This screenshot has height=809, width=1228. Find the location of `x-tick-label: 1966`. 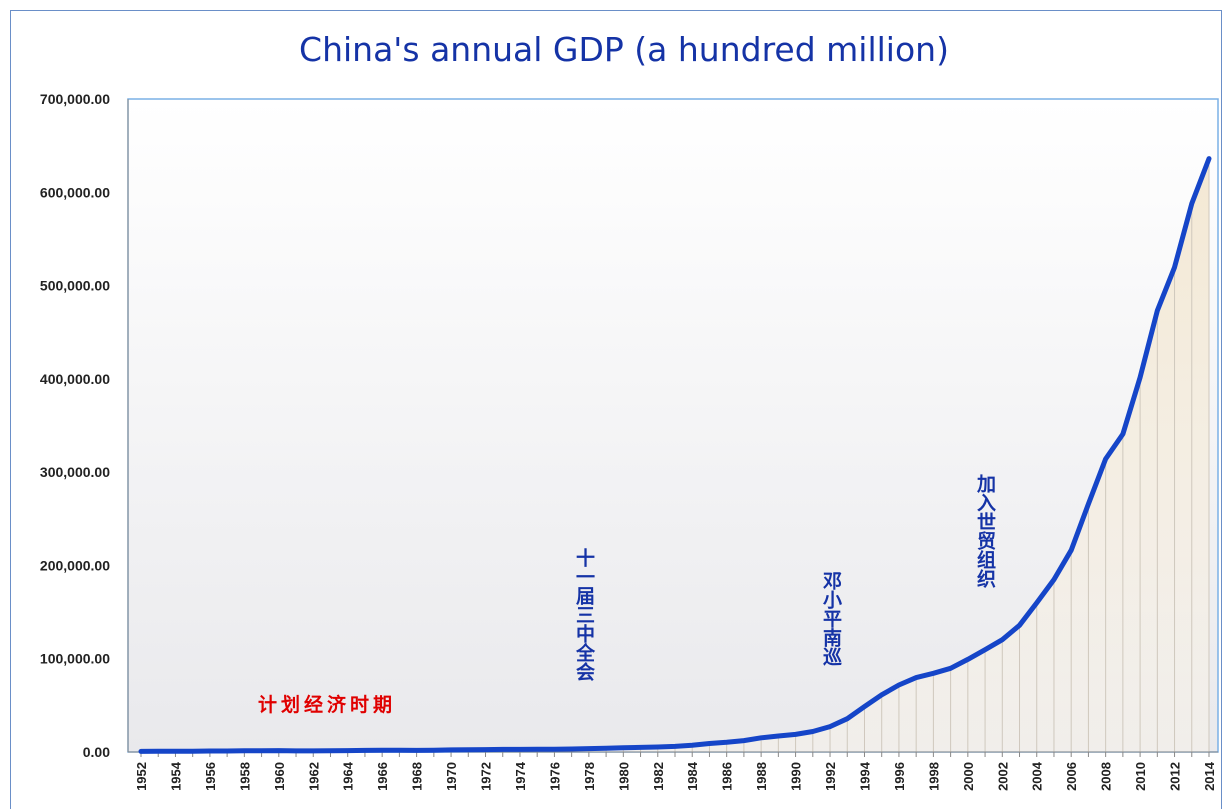

x-tick-label: 1966 is located at coordinates (382, 776).